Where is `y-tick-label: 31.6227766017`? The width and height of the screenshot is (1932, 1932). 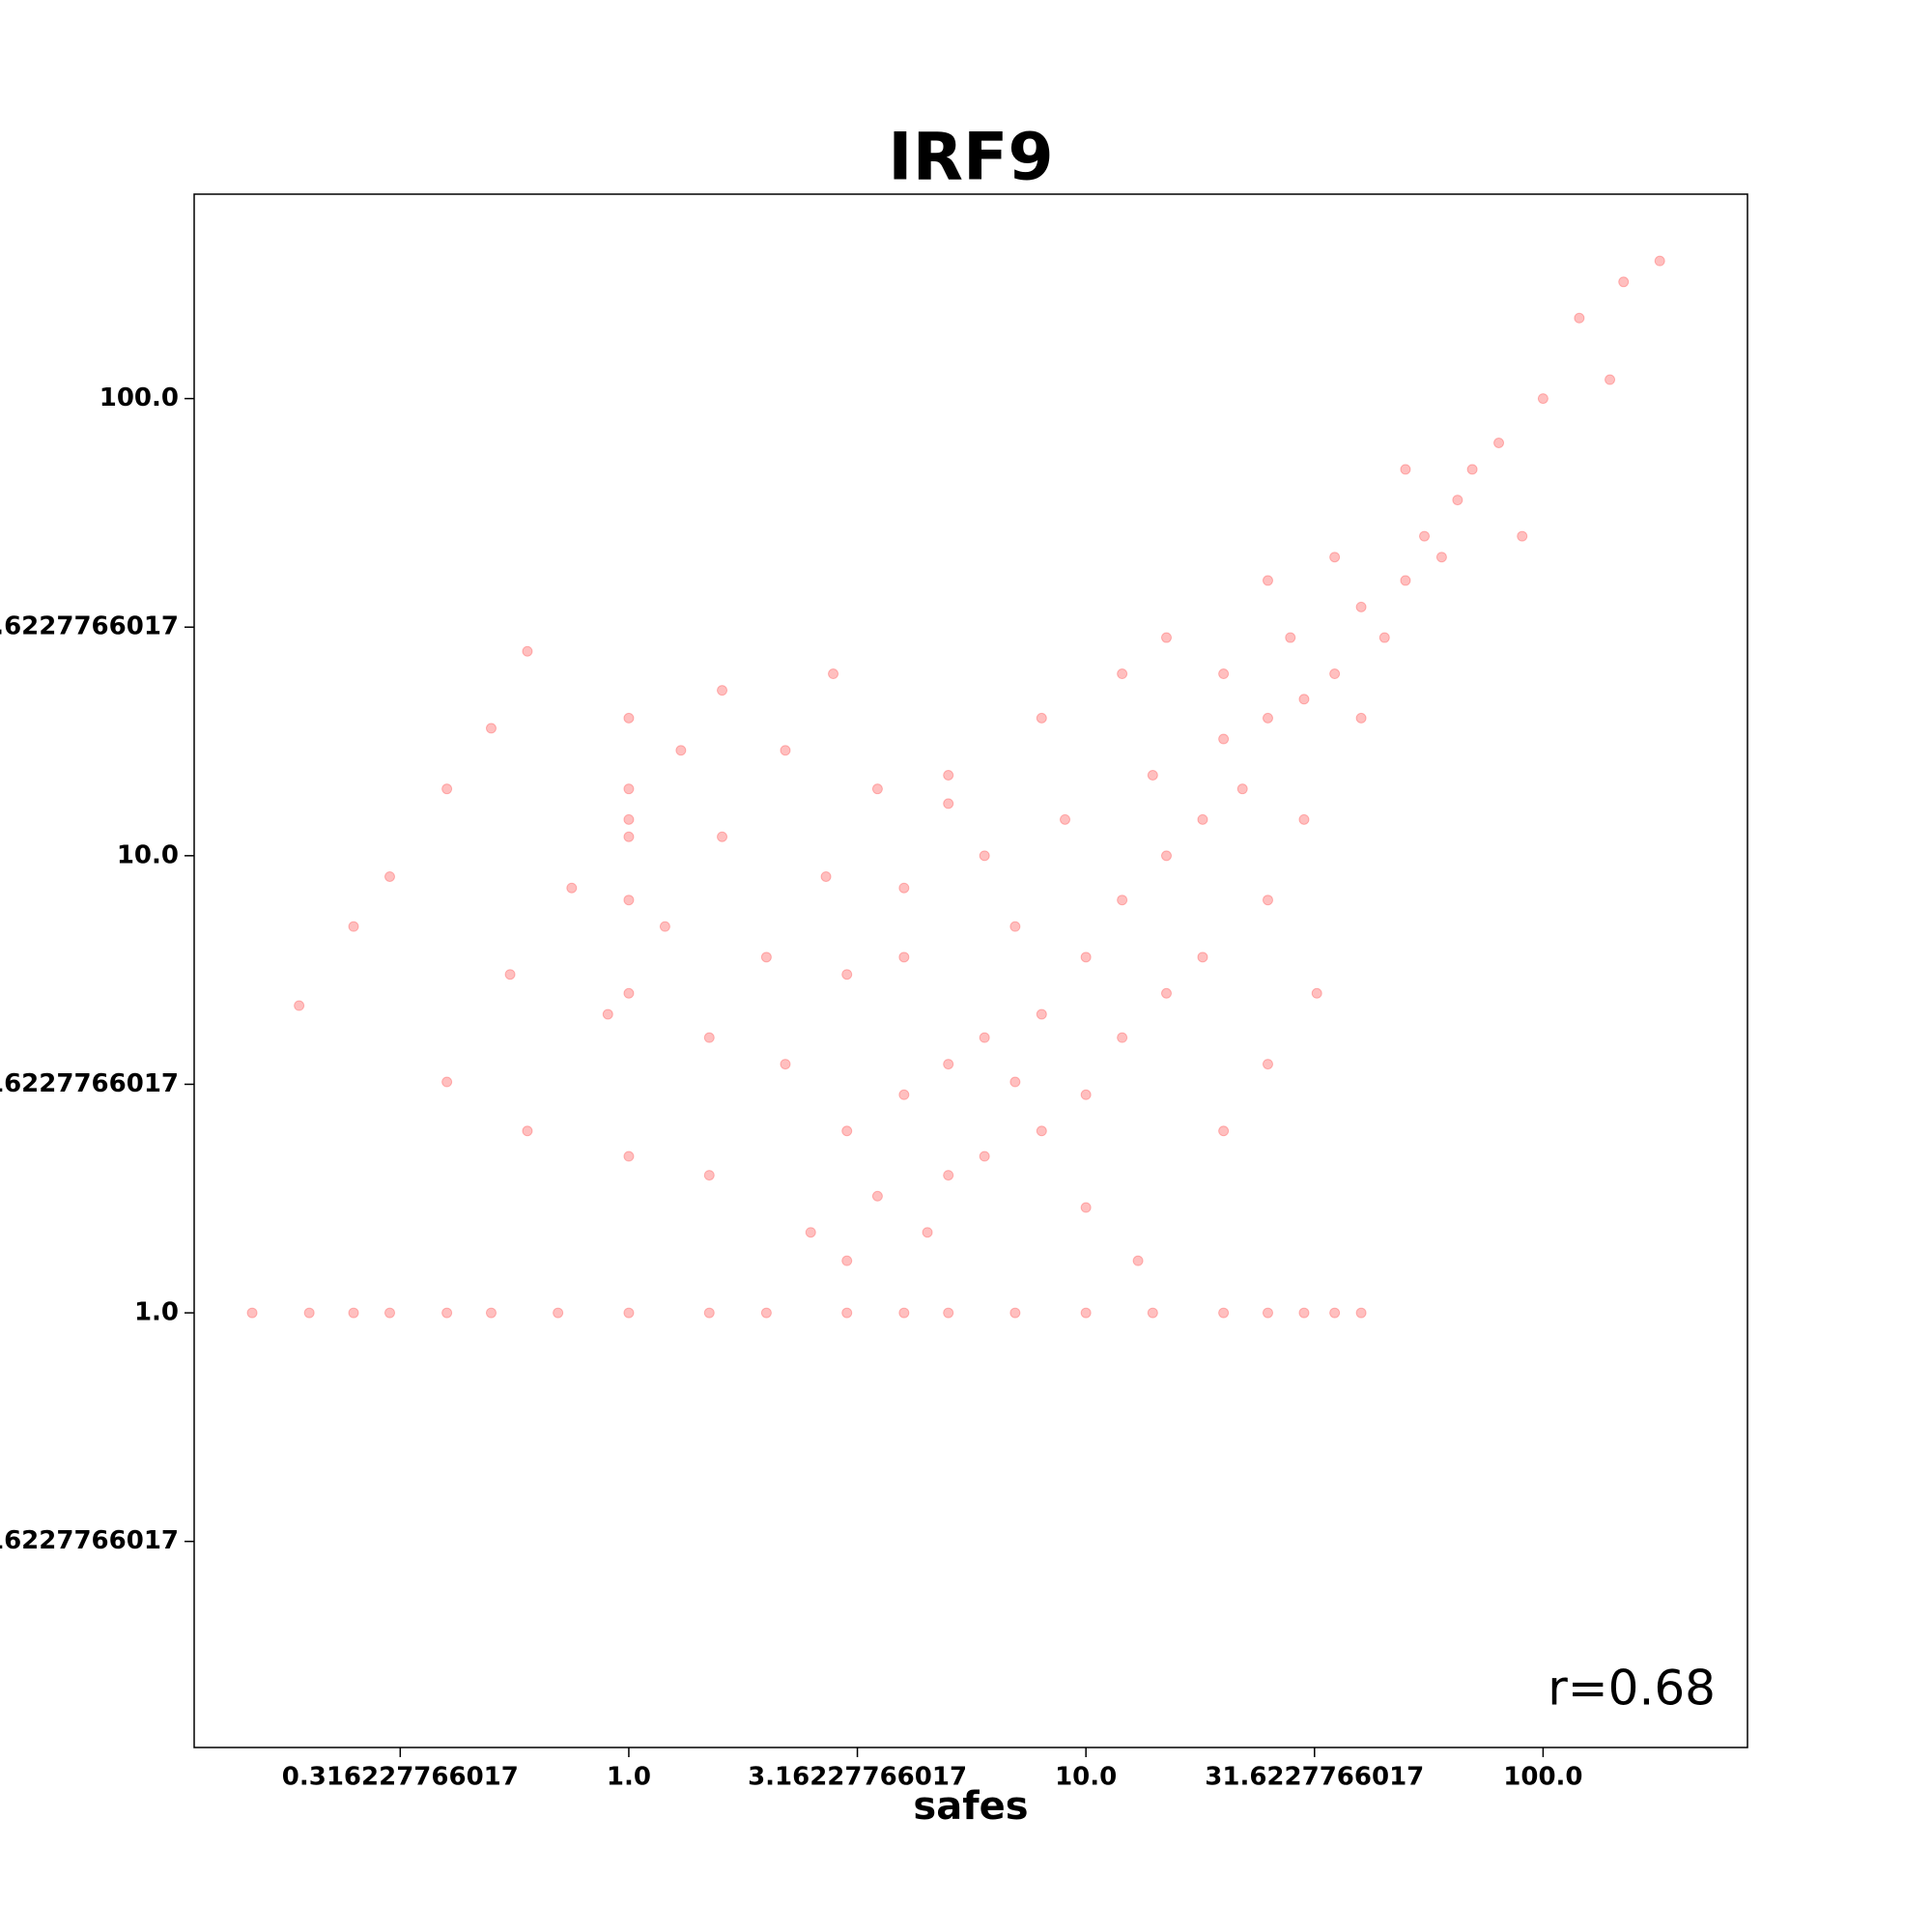 y-tick-label: 31.6227766017 is located at coordinates (89, 626).